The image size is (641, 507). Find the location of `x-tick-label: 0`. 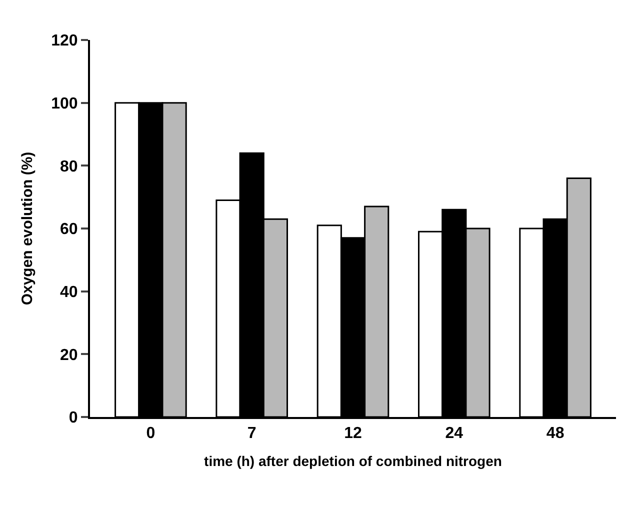

x-tick-label: 0 is located at coordinates (151, 433).